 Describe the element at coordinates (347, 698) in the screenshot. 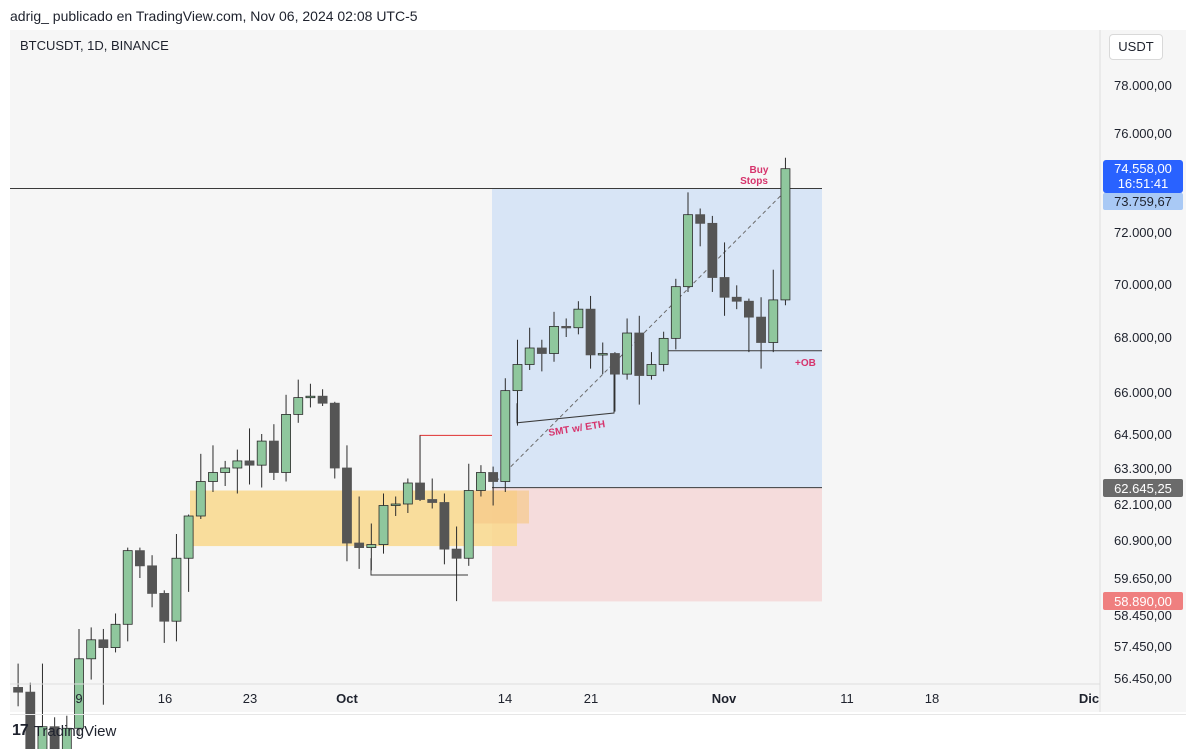

I see `x-tick-label: Oct` at that location.